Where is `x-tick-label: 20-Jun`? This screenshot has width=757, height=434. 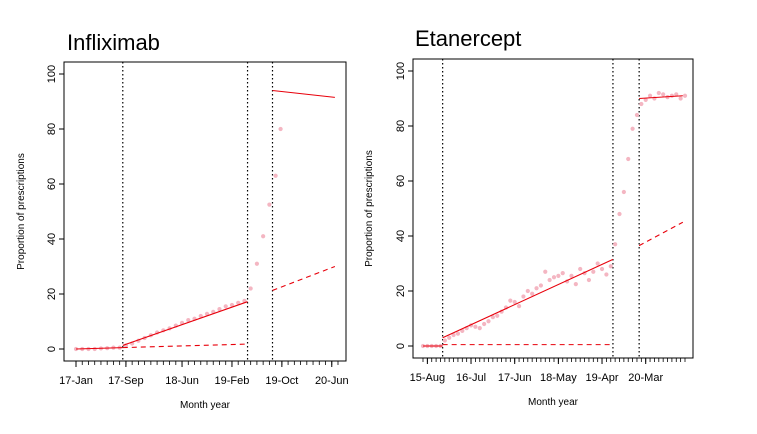 x-tick-label: 20-Jun is located at coordinates (332, 381).